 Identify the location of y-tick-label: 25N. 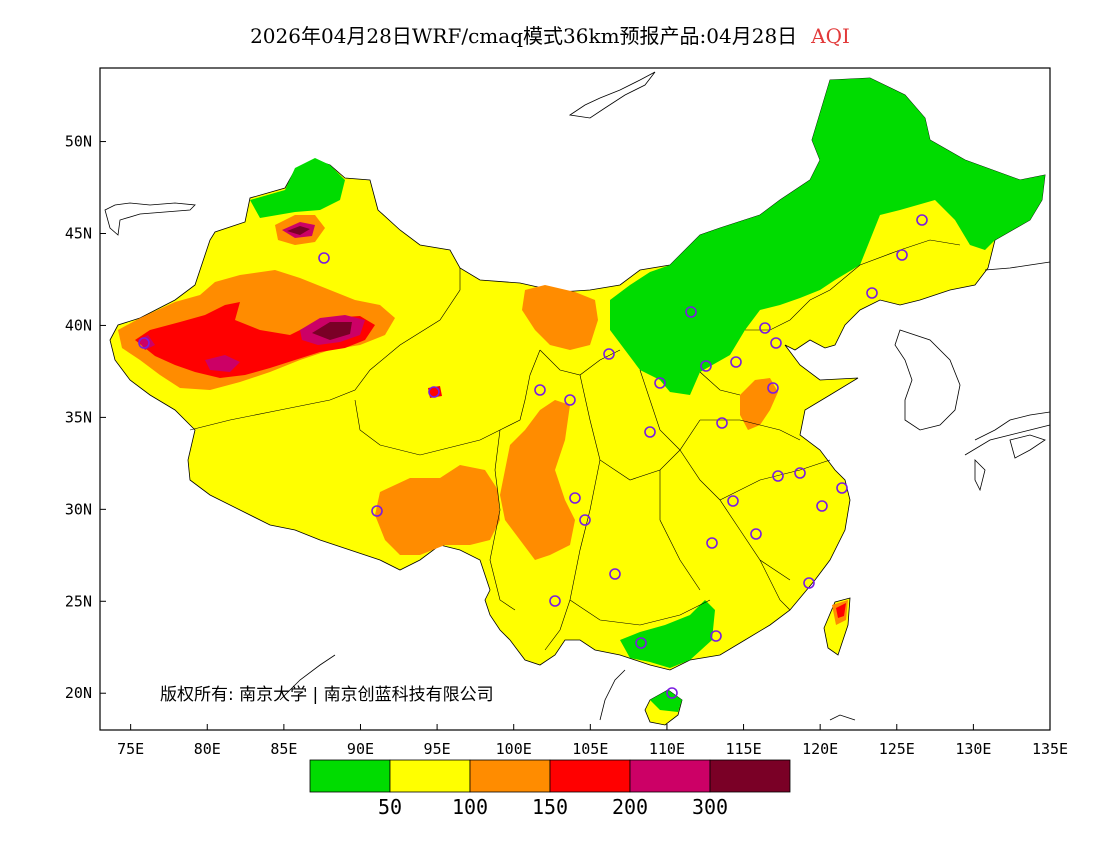
(78, 601).